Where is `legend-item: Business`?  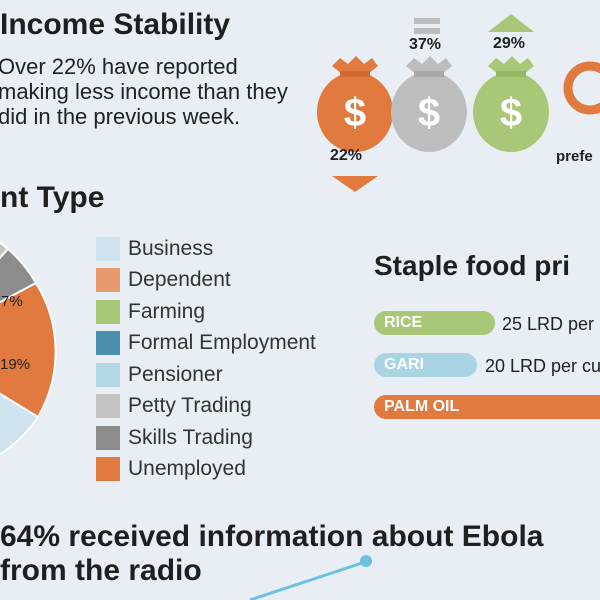 legend-item: Business is located at coordinates (206, 249).